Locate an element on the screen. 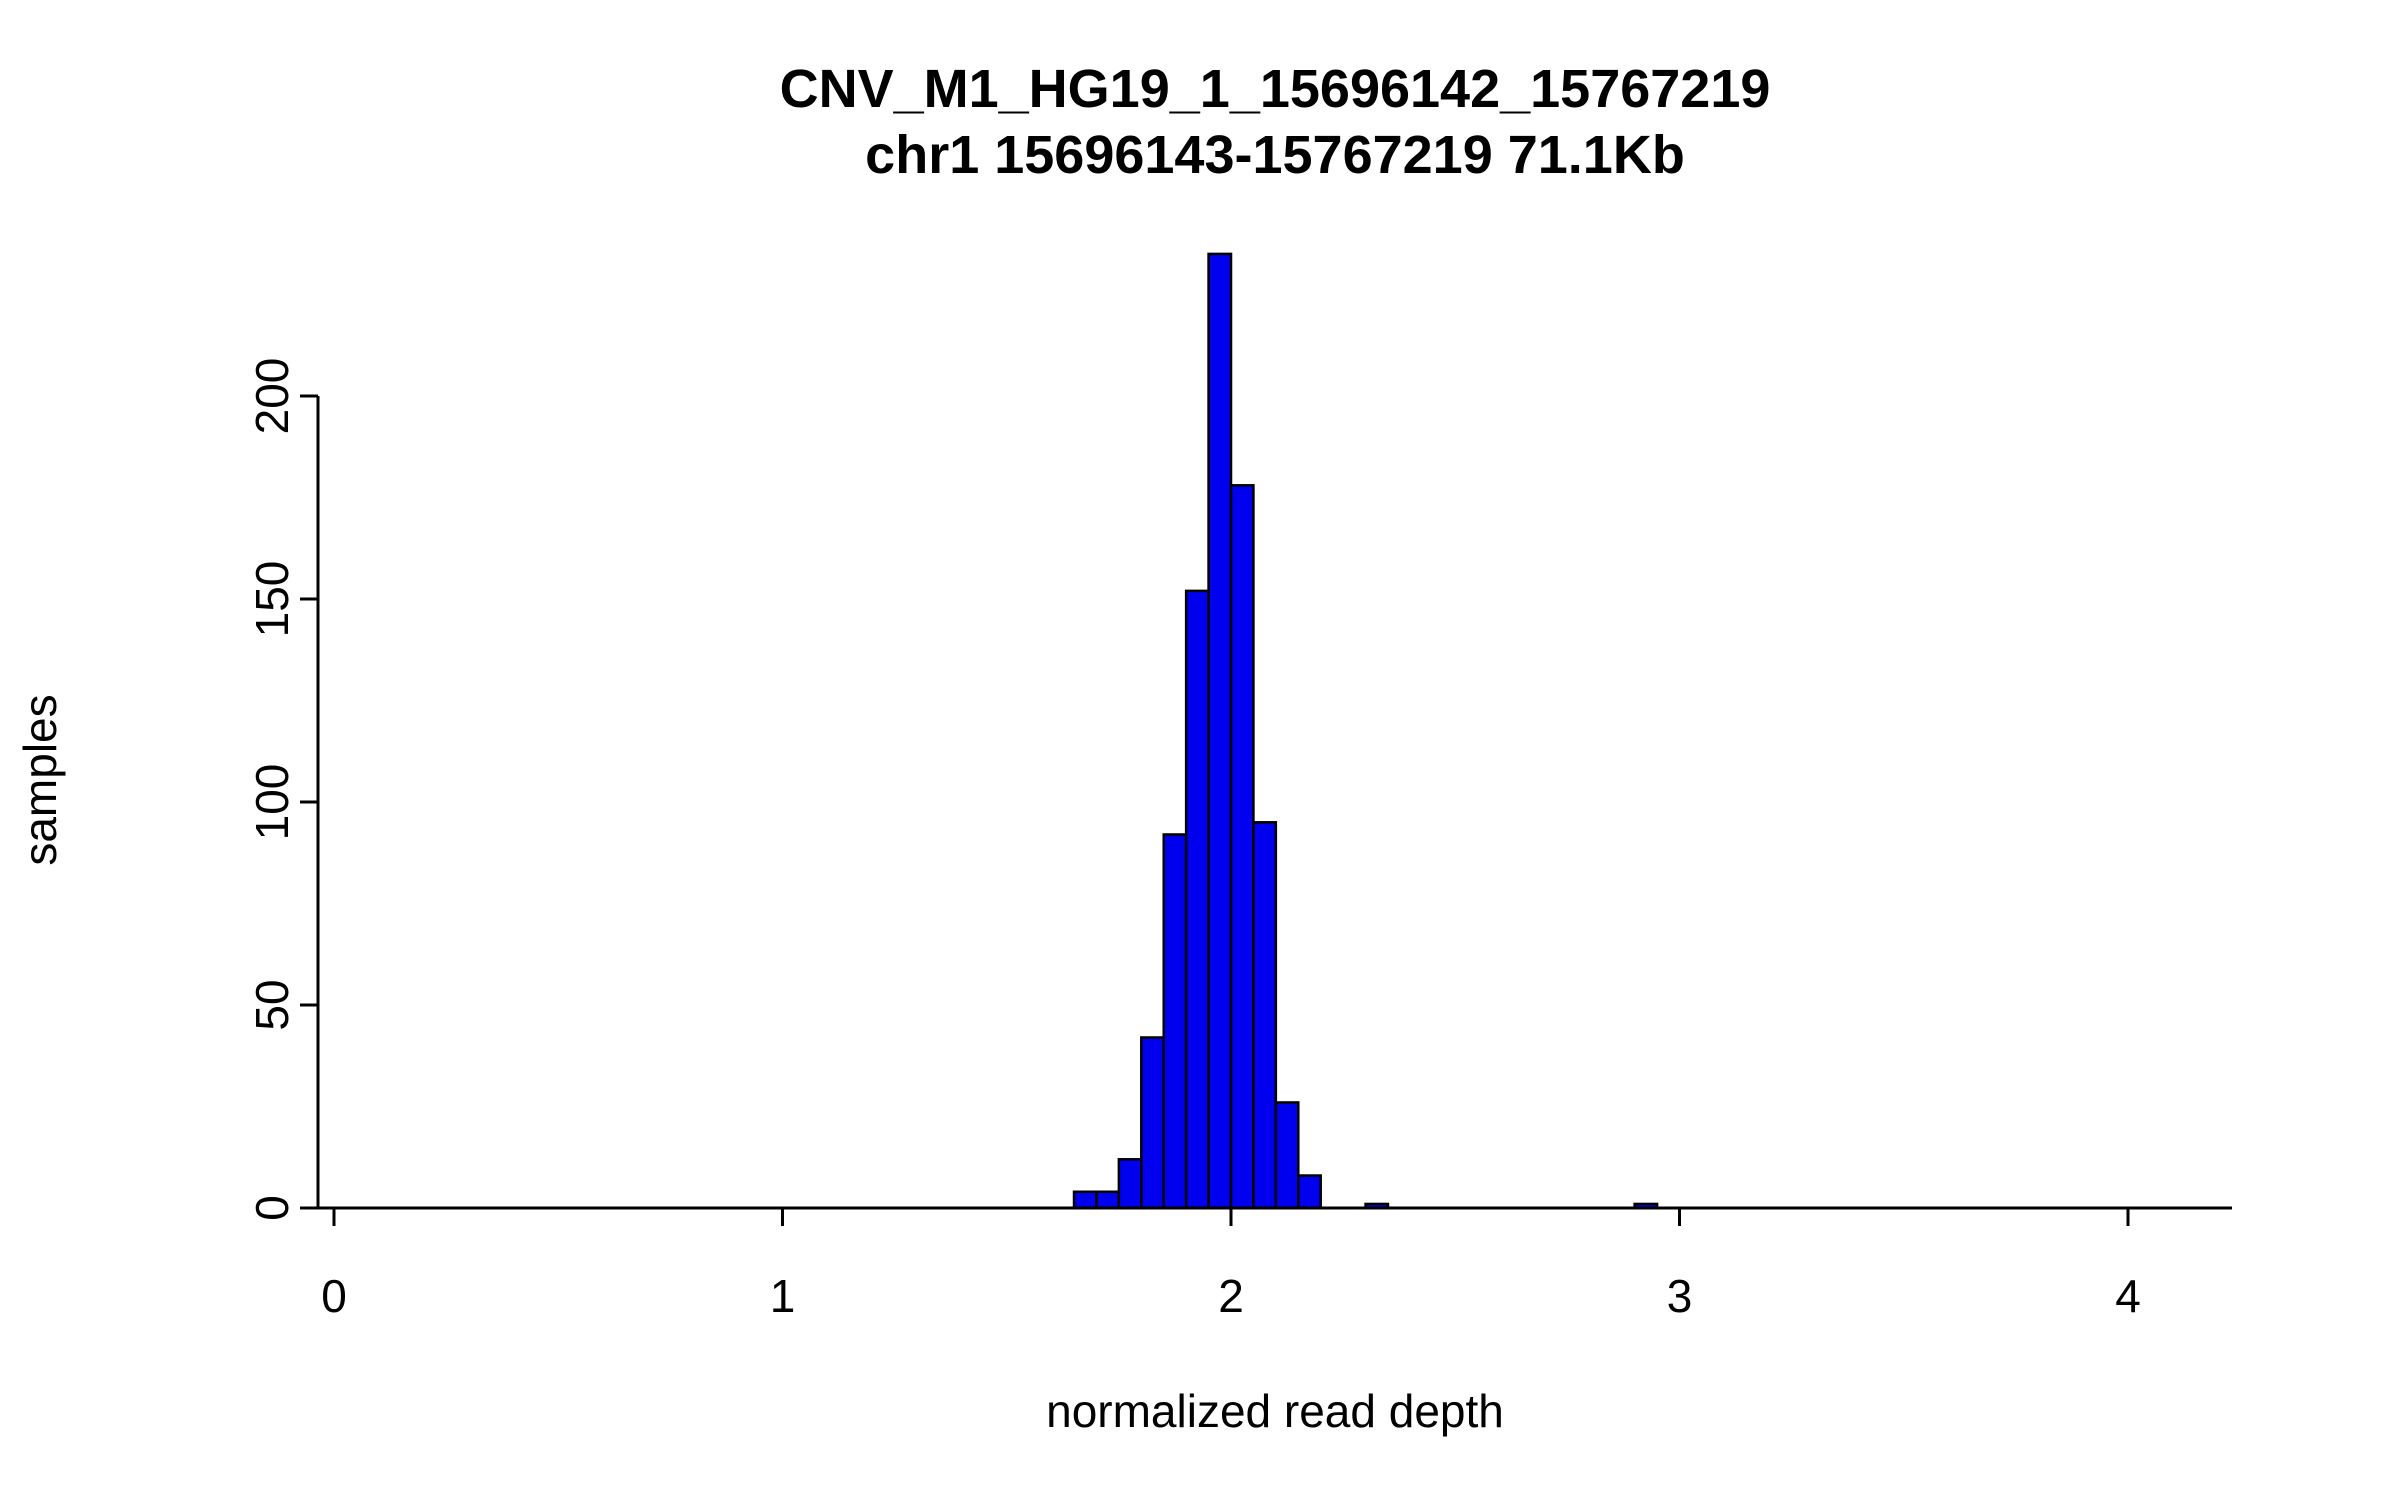 The height and width of the screenshot is (1500, 2400). x-tick-label: 3 is located at coordinates (1680, 1296).